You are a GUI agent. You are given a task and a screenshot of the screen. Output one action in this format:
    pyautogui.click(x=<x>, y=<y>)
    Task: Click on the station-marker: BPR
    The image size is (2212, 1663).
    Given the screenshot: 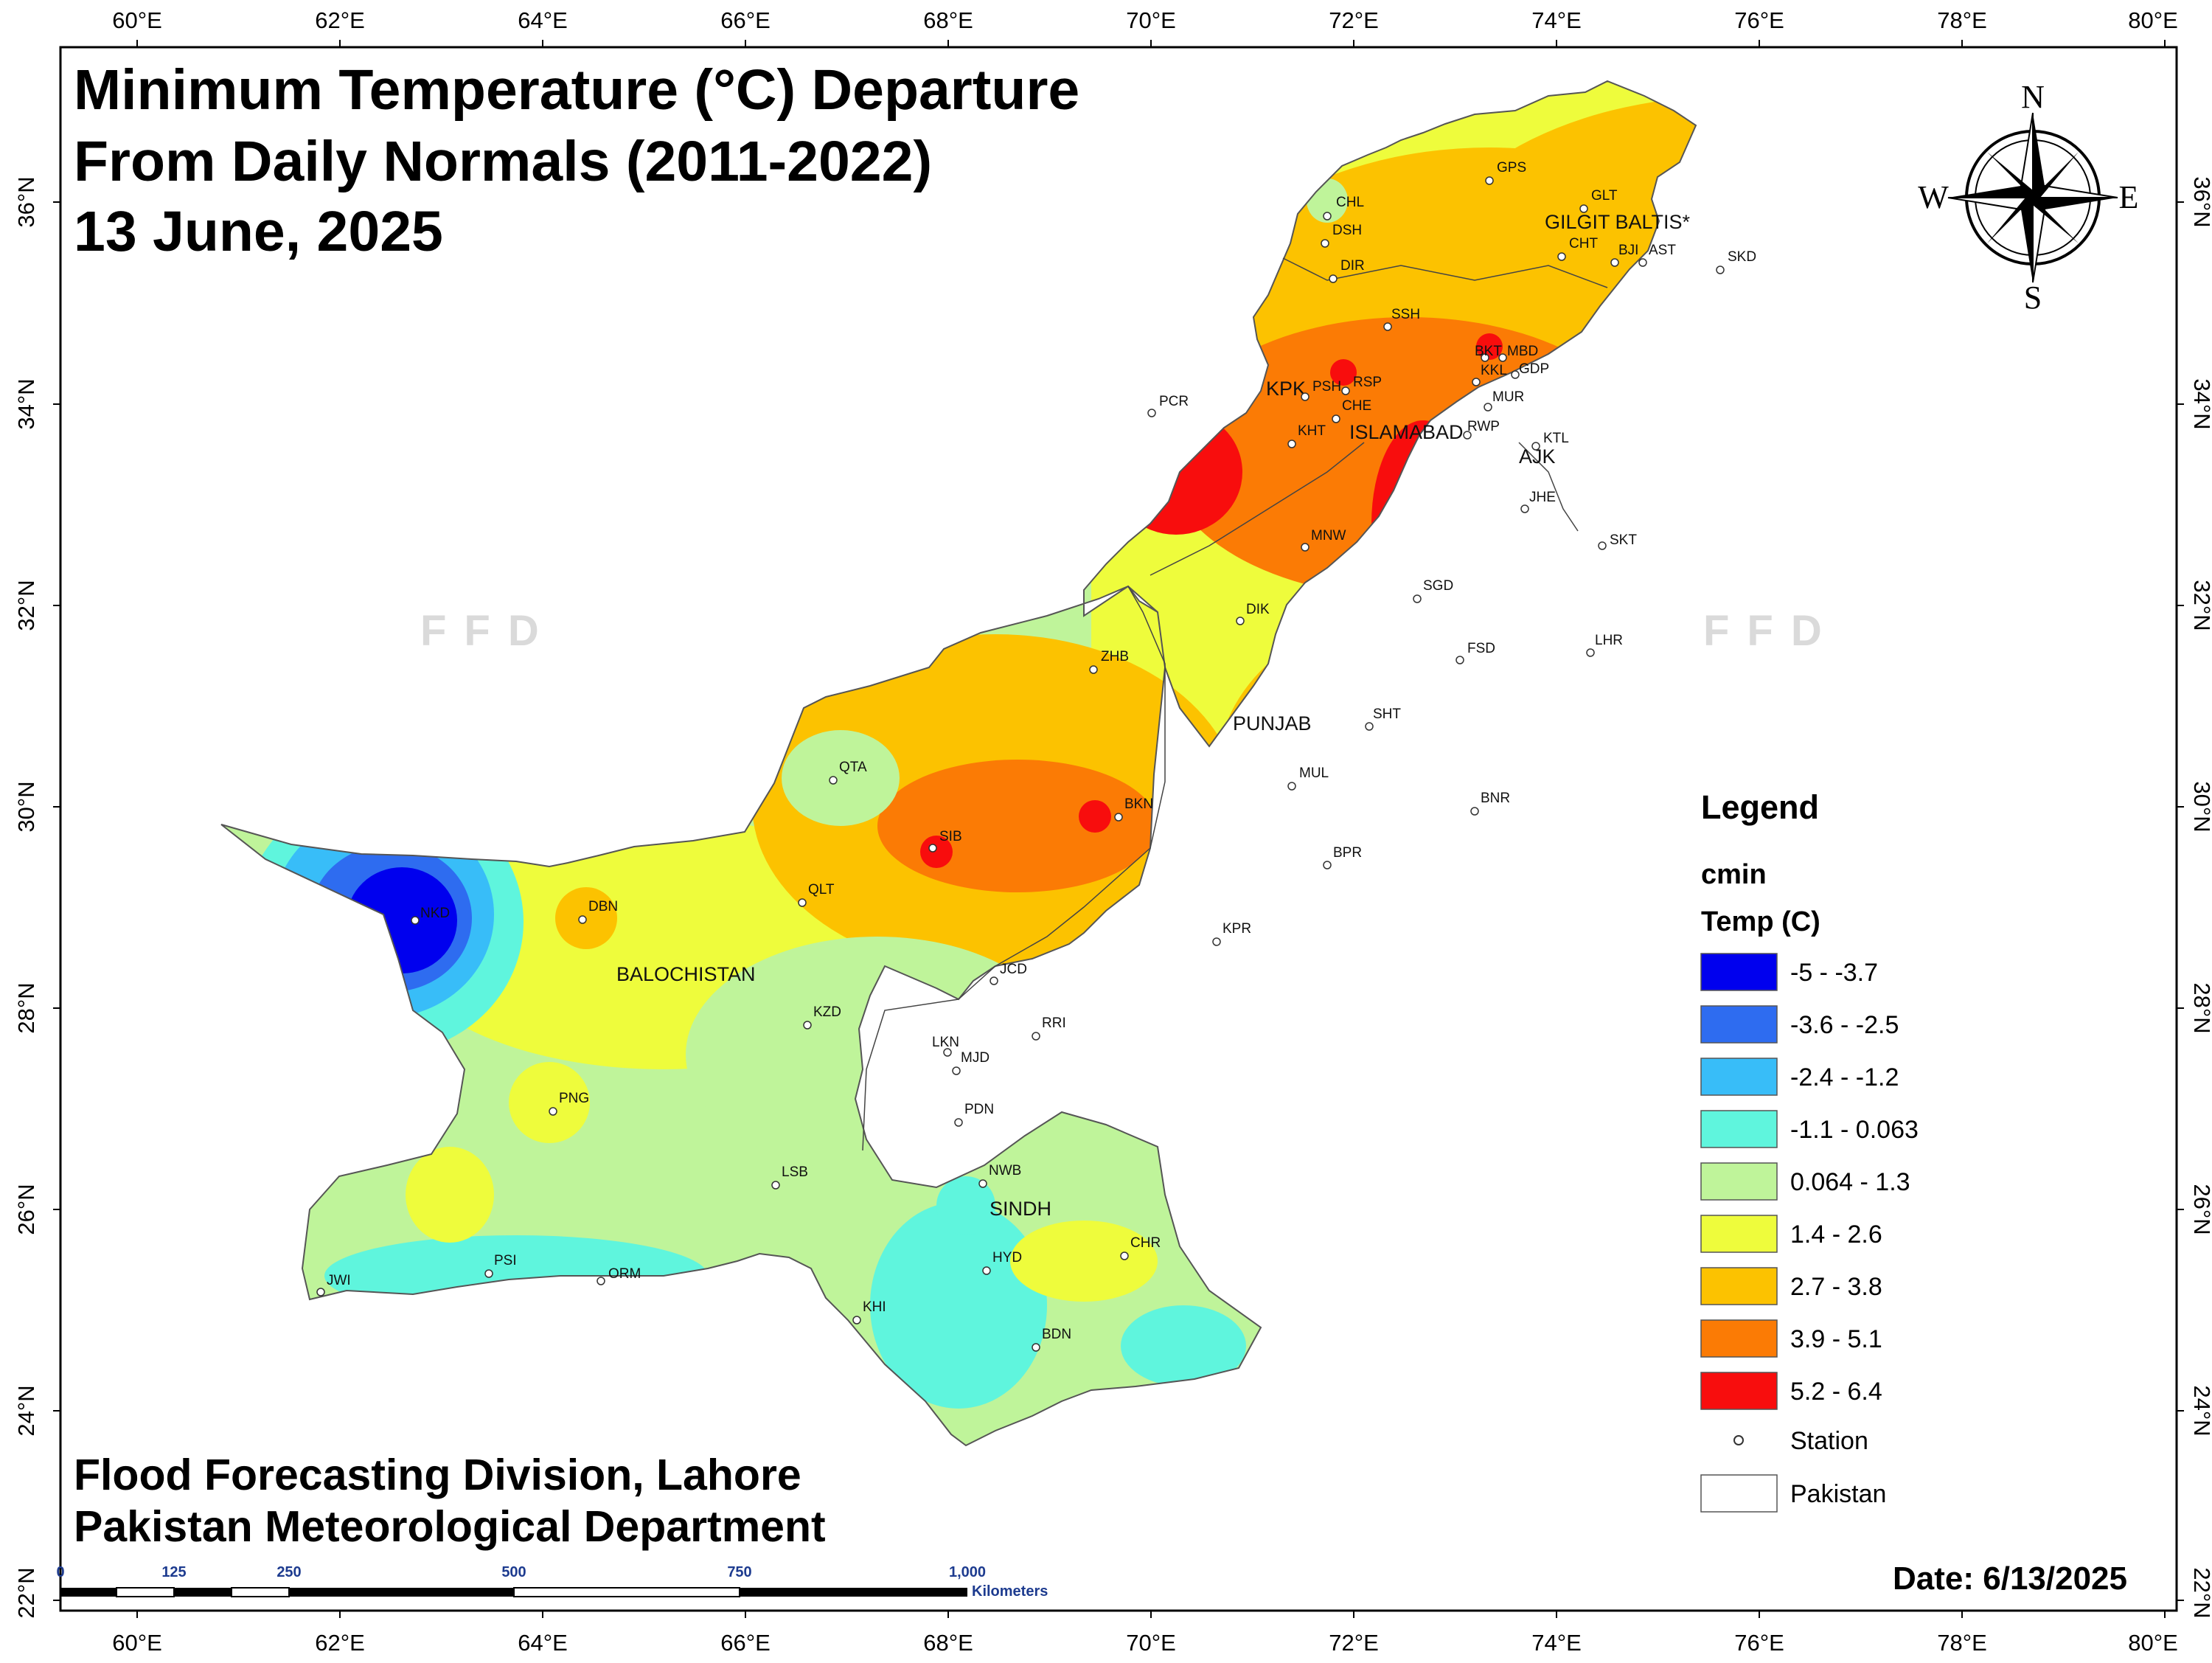 What is the action you would take?
    pyautogui.click(x=1342, y=857)
    